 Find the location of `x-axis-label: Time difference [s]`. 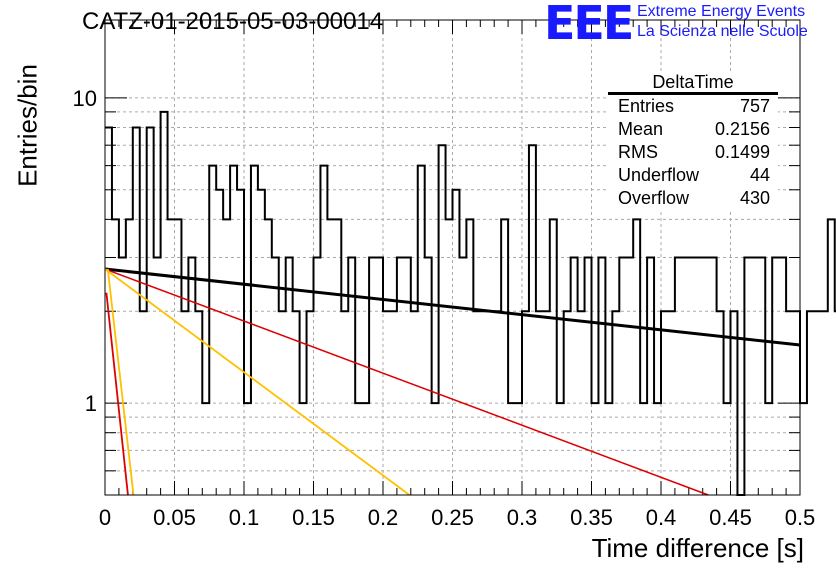

x-axis-label: Time difference [s] is located at coordinates (697, 548).